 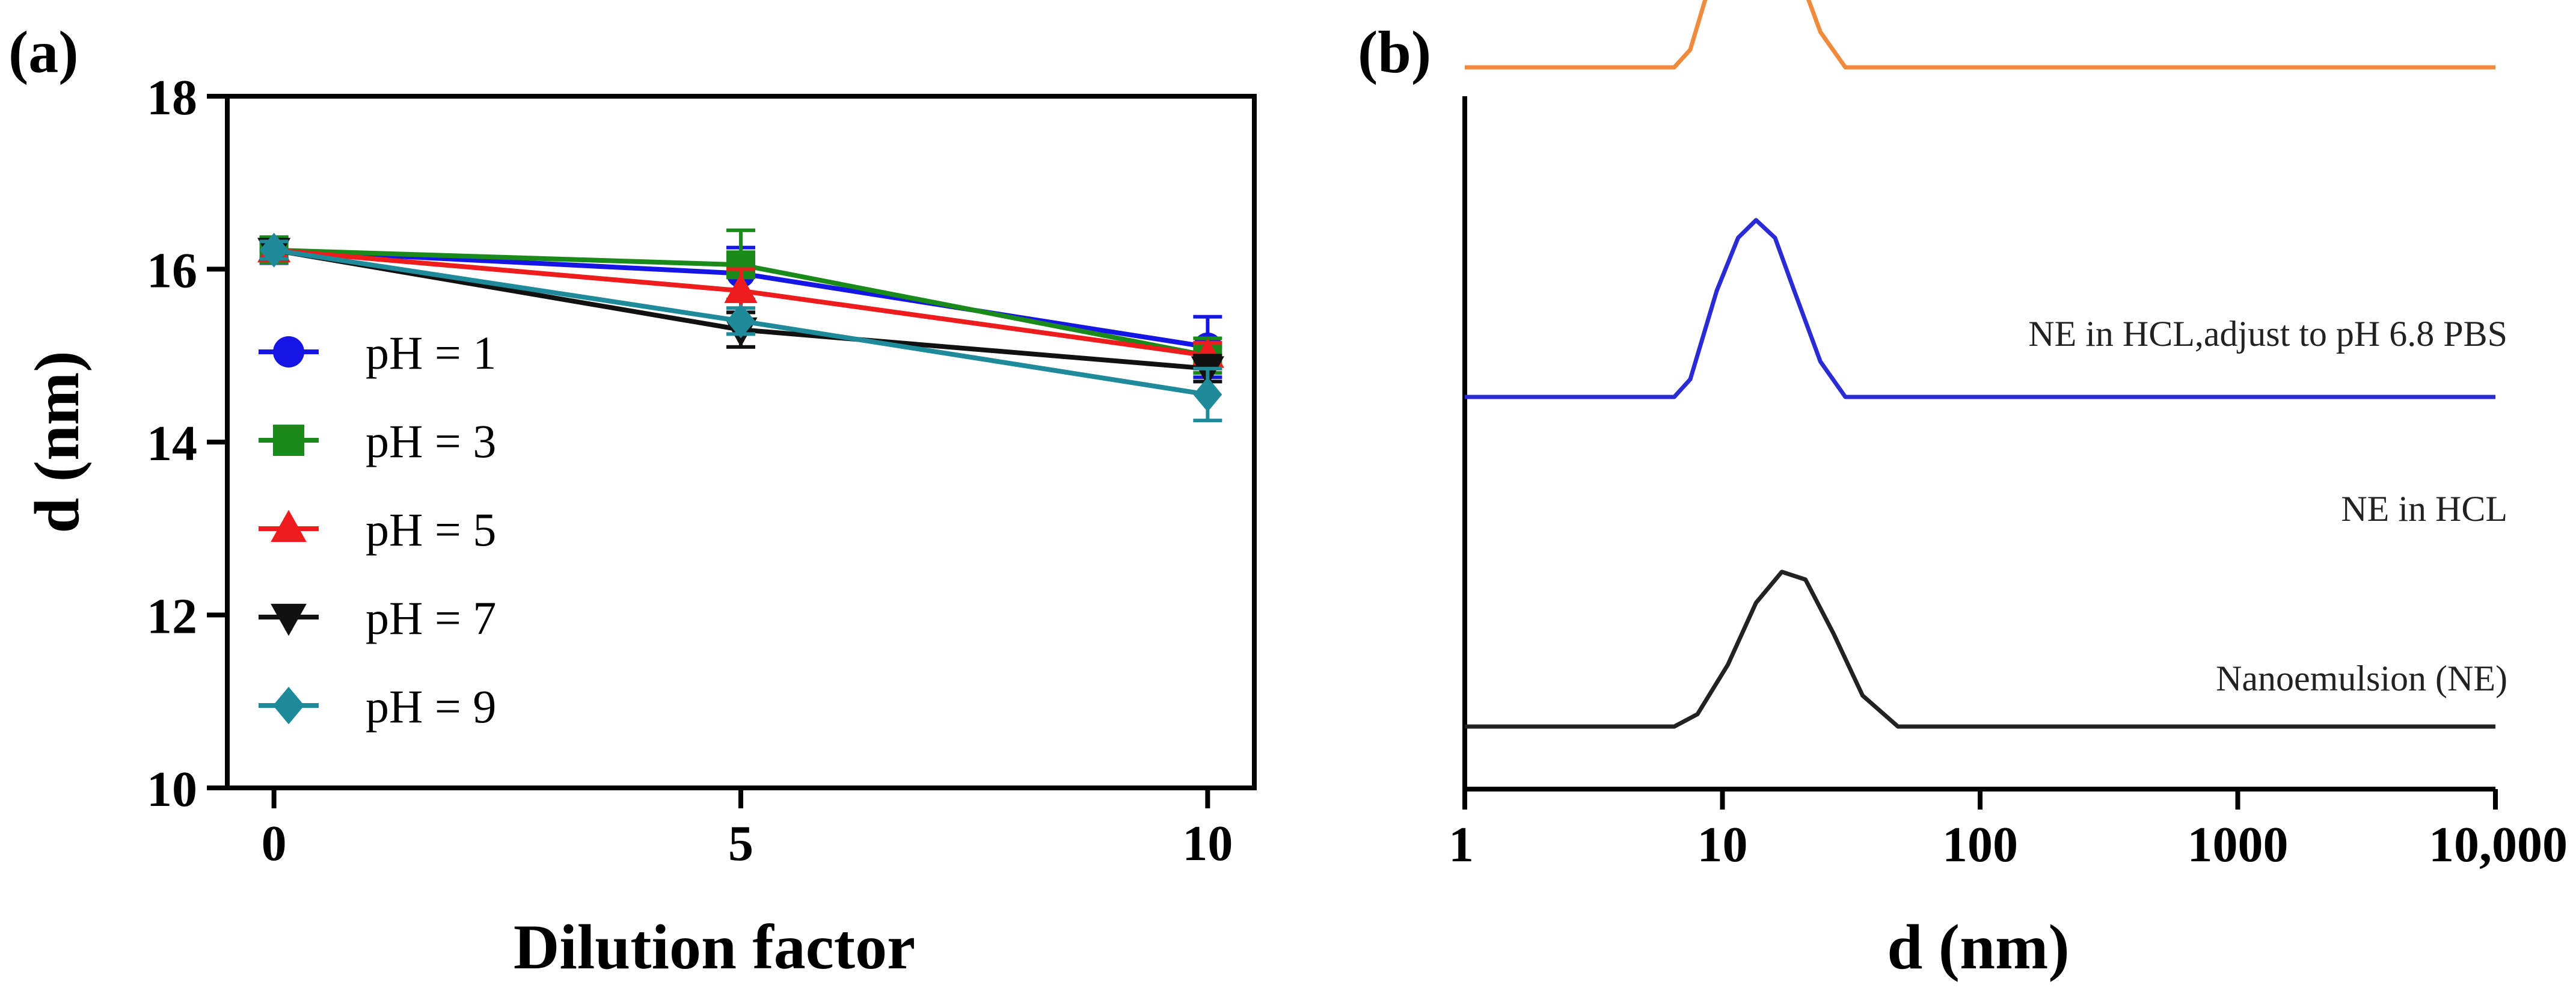 I want to click on y-tick-label: 18, so click(x=172, y=98).